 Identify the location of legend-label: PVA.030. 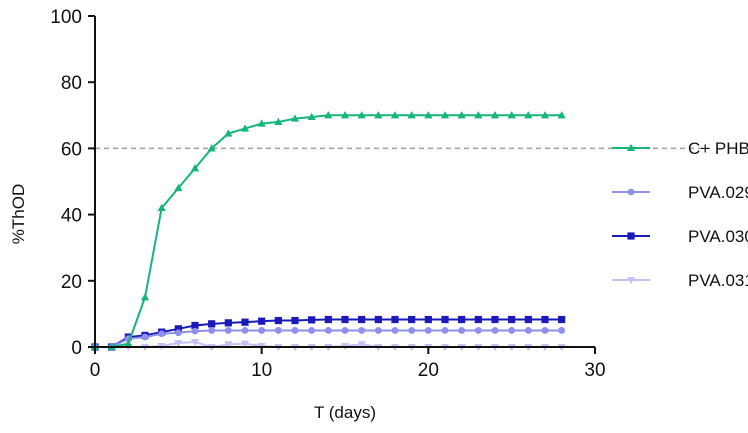
(718, 236).